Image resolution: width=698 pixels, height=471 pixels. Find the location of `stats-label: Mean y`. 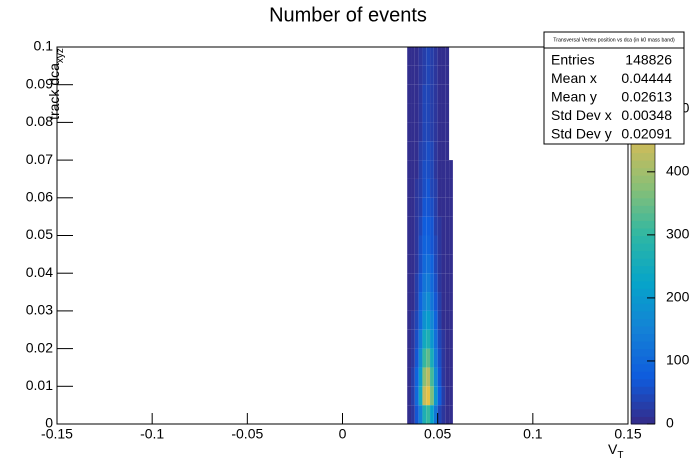

stats-label: Mean y is located at coordinates (574, 97).